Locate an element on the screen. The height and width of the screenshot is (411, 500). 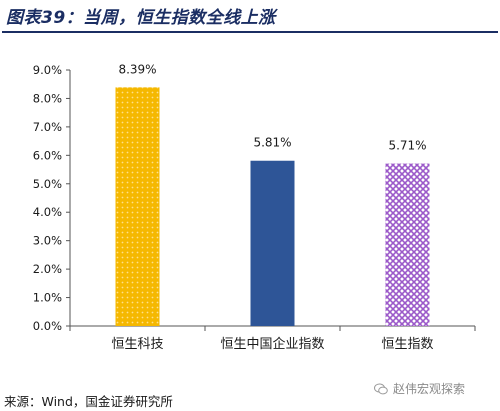
watermark-text: 赵伟宏观探索 is located at coordinates (429, 389).